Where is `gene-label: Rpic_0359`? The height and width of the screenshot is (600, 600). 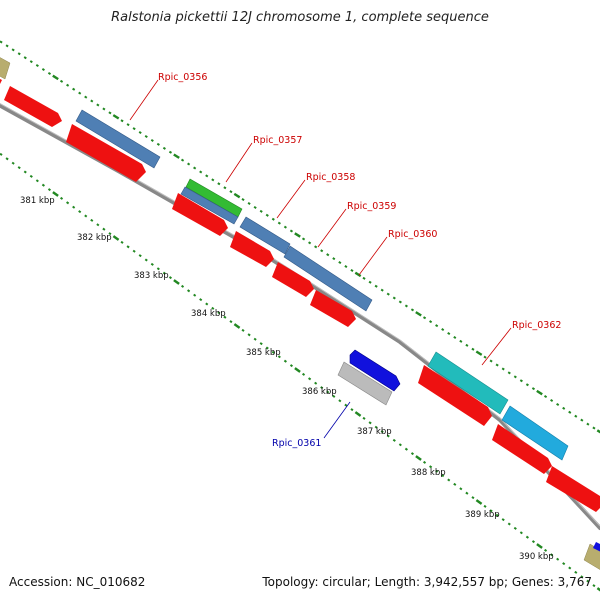
gene-label: Rpic_0359 is located at coordinates (371, 206).